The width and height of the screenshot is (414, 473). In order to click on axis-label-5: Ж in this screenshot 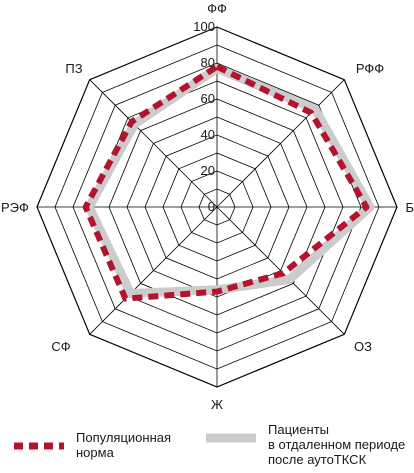, I will do `click(217, 404)`.